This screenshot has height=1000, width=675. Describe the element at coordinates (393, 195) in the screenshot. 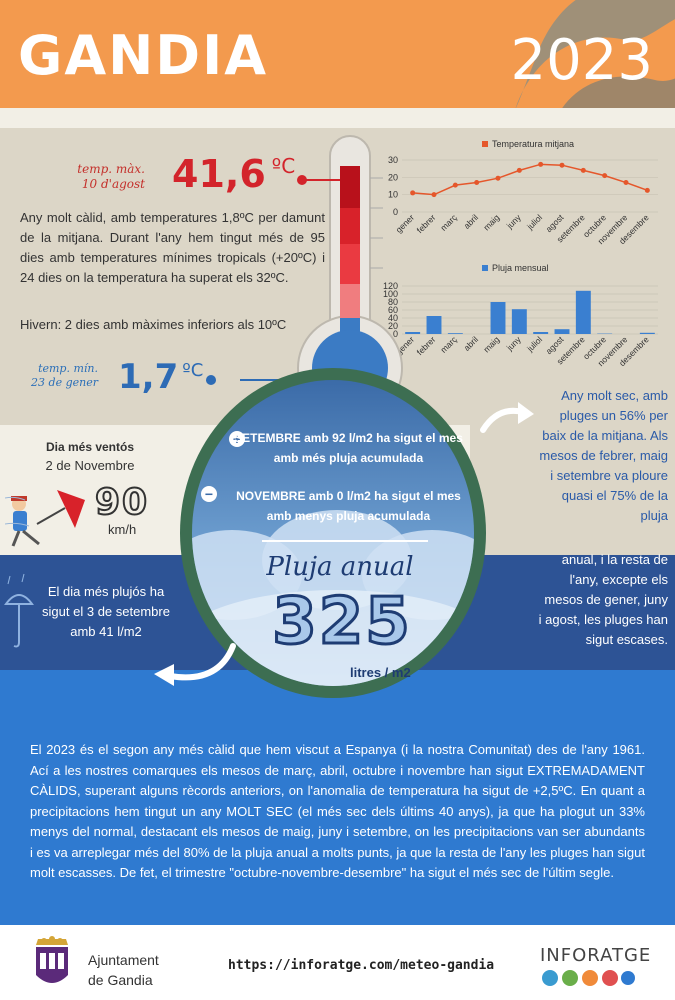

I see `y-tick-label: 10` at that location.